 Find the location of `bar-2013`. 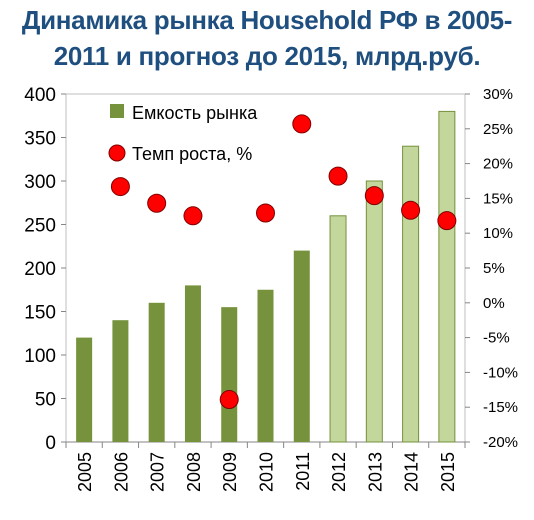

bar-2013 is located at coordinates (374, 311).